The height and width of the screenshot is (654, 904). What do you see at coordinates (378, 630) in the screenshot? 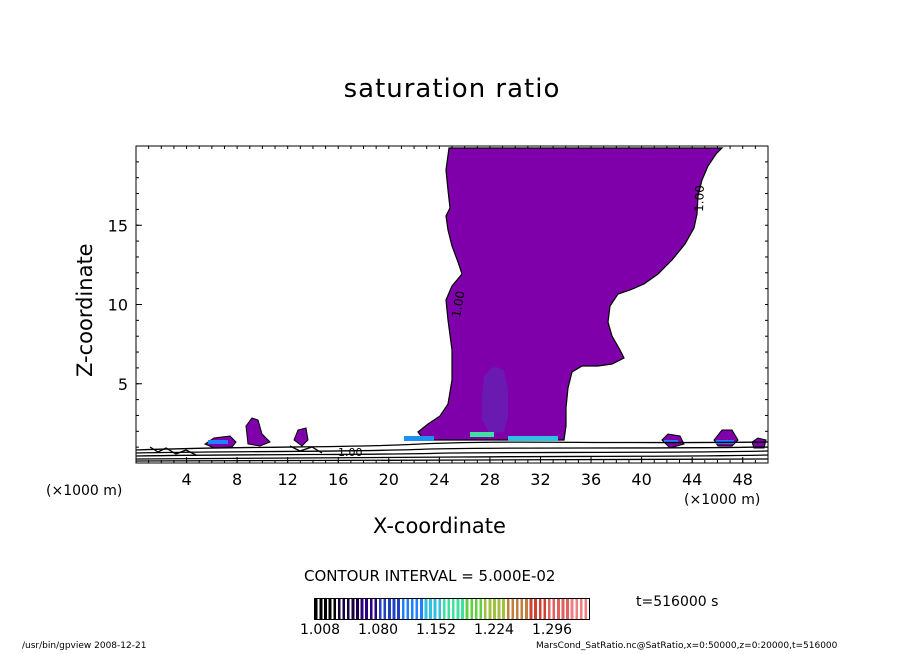
I see `colorbar-tick-1: 1.080` at bounding box center [378, 630].